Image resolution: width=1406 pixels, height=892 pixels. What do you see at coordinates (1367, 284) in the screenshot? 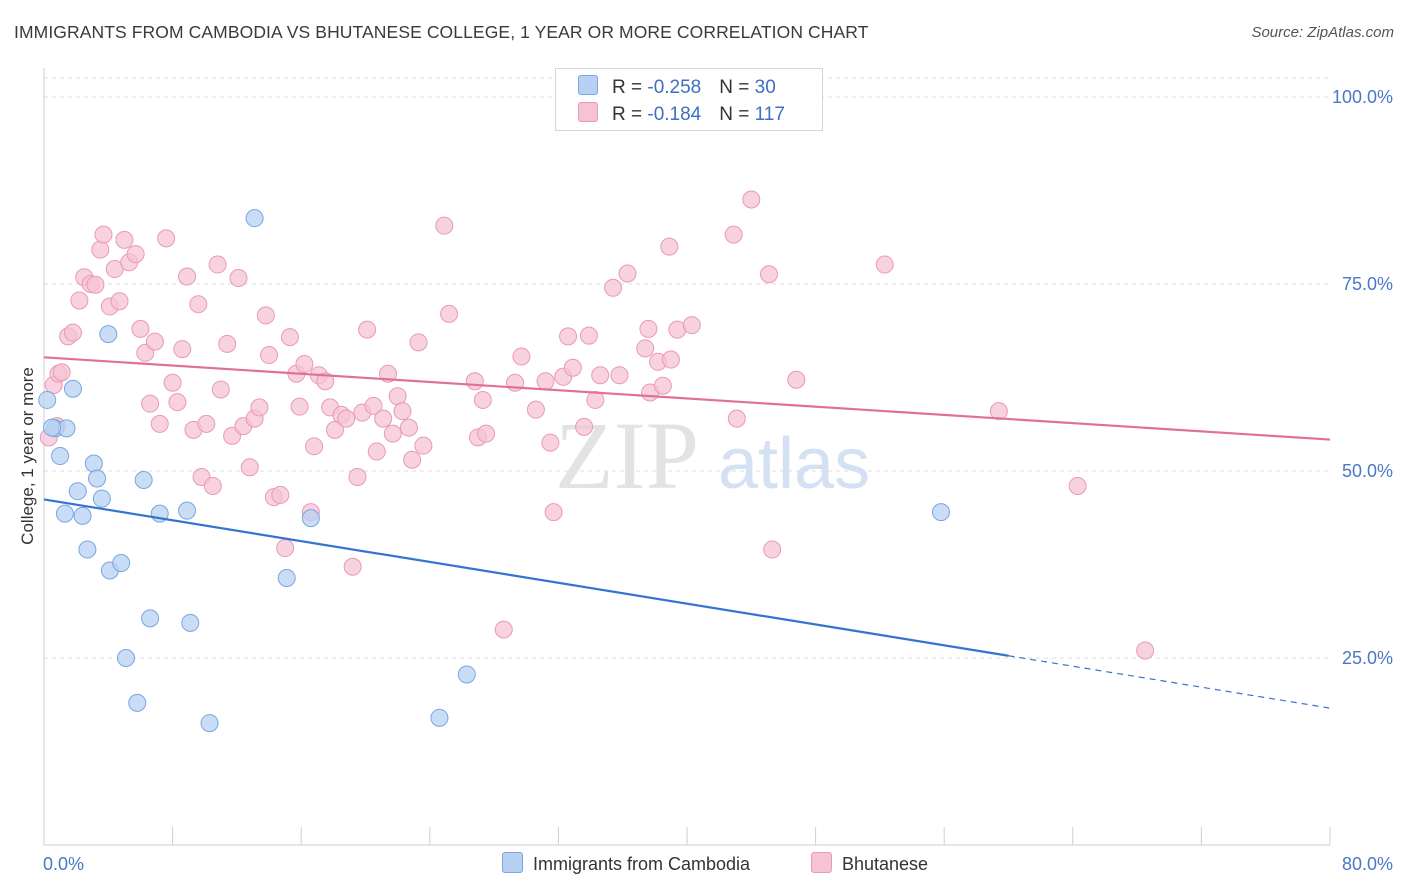
I see `y-tick-label: 75.0%` at bounding box center [1367, 284].